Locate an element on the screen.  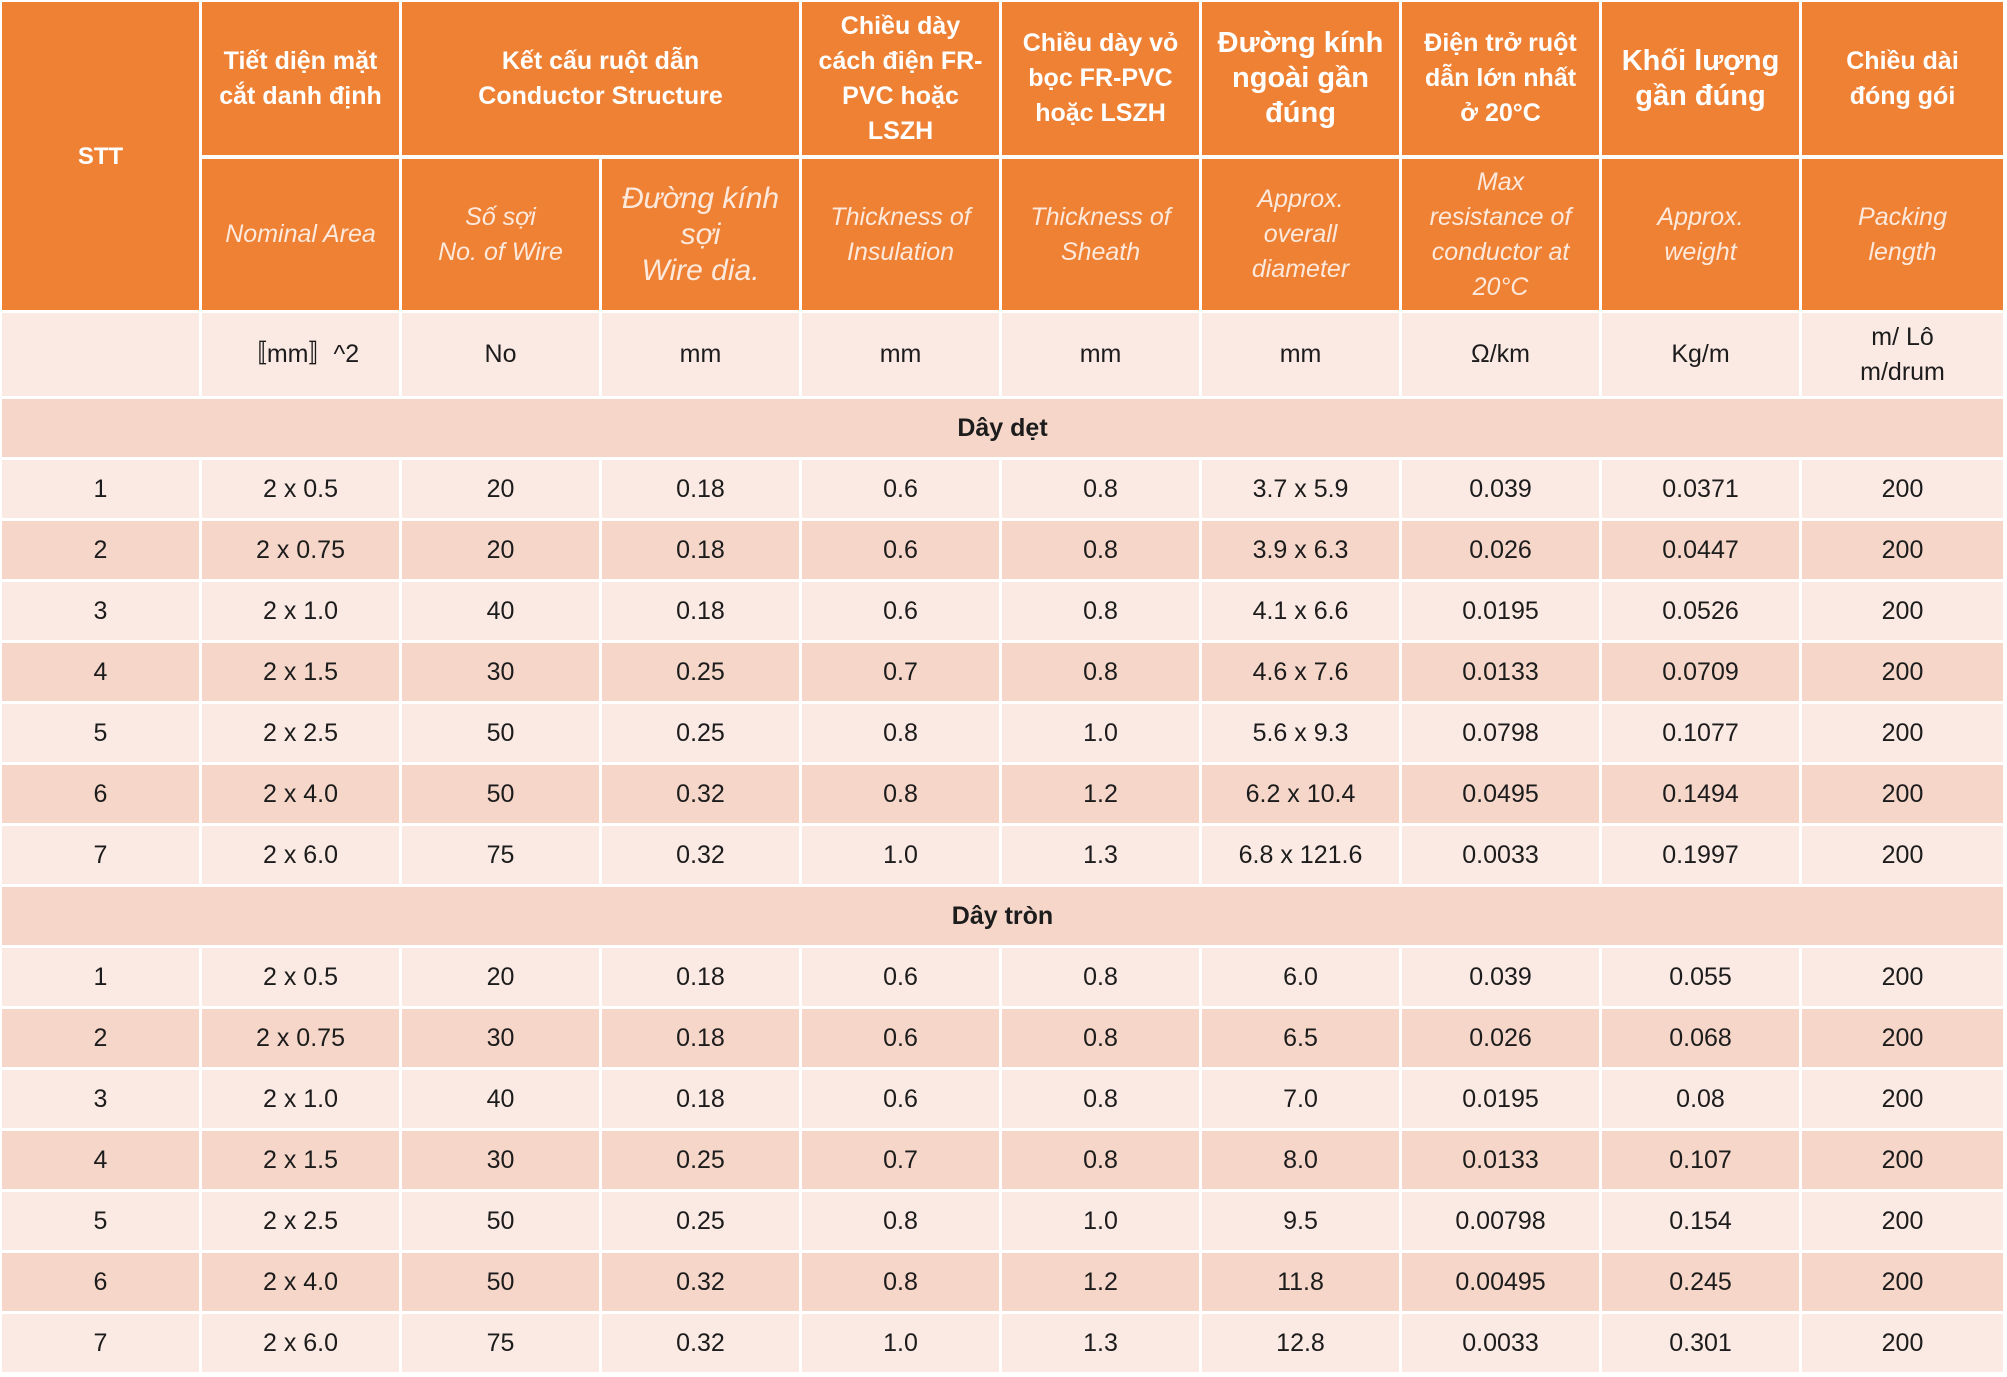
cell-overall-diameter: 9.5 is located at coordinates (1302, 1222).